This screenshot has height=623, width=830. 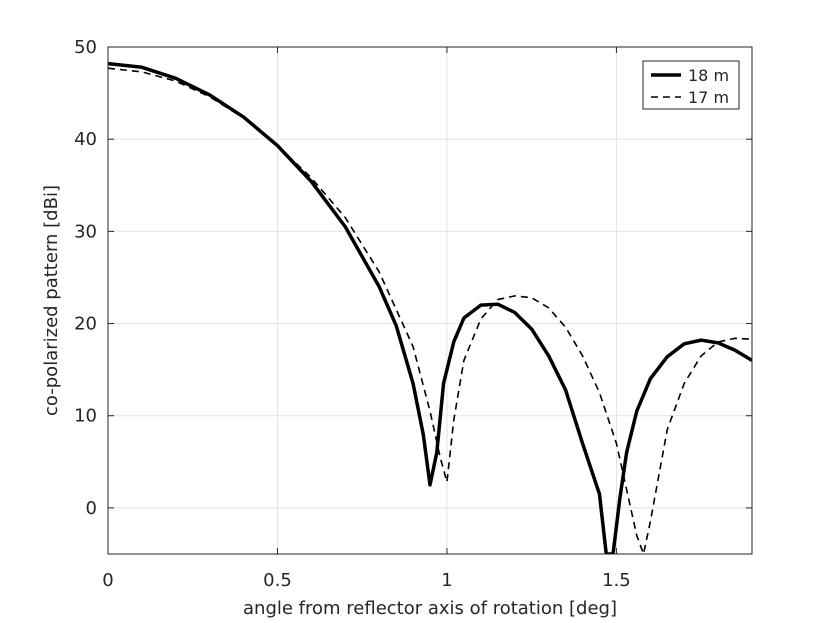 I want to click on legend: 18 m 17 m, so click(x=691, y=85).